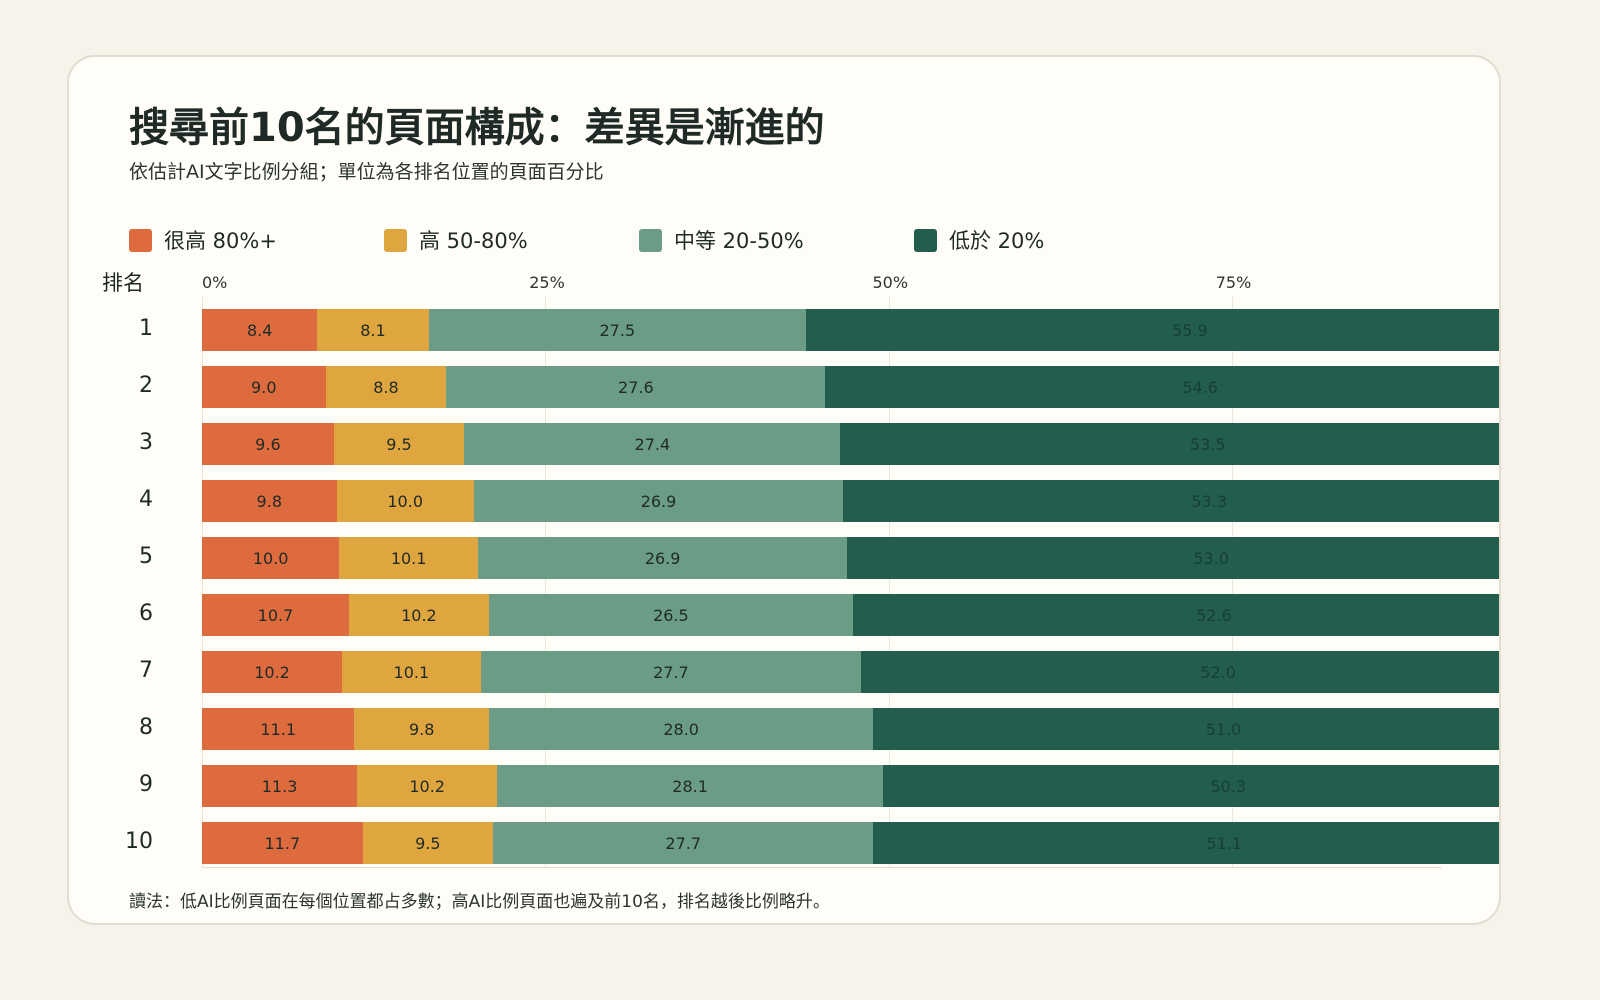  I want to click on y-tick-label: 9, so click(146, 784).